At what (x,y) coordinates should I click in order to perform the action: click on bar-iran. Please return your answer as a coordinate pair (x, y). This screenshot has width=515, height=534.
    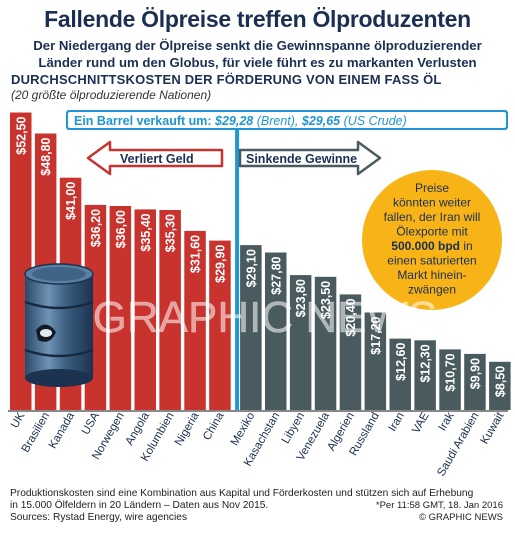
    Looking at the image, I should click on (400, 374).